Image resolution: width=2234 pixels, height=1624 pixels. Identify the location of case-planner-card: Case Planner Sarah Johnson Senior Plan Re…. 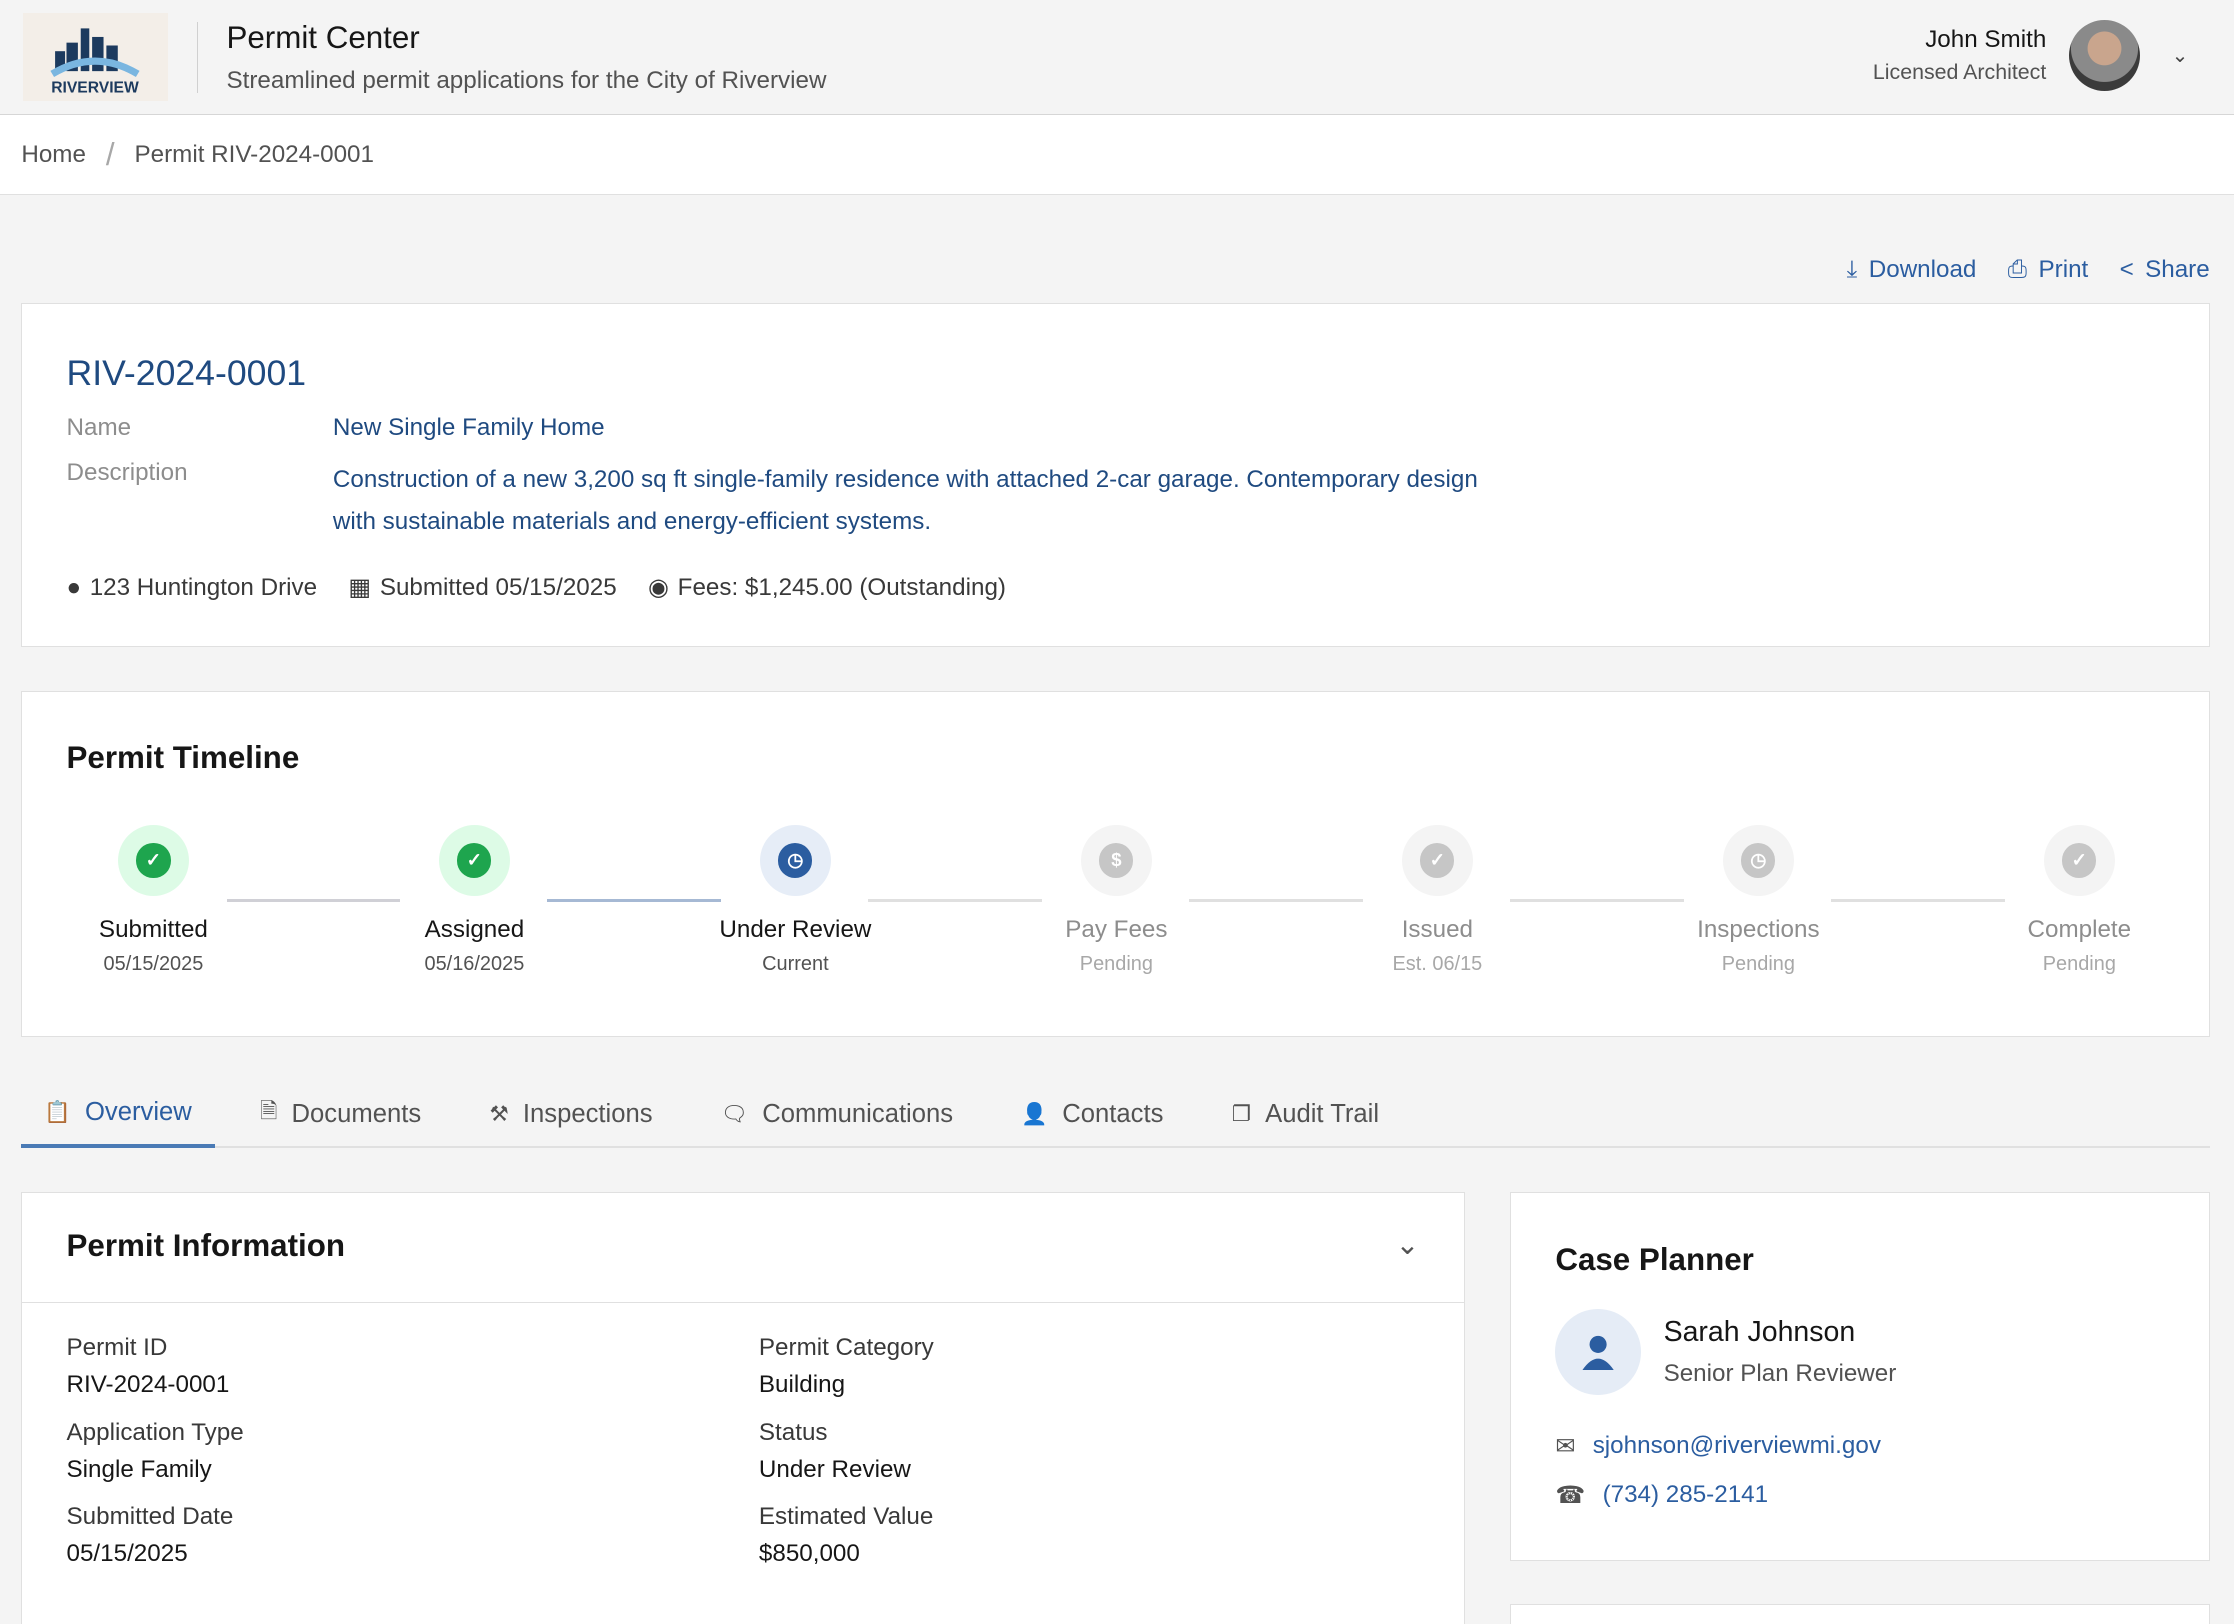
(1860, 1377).